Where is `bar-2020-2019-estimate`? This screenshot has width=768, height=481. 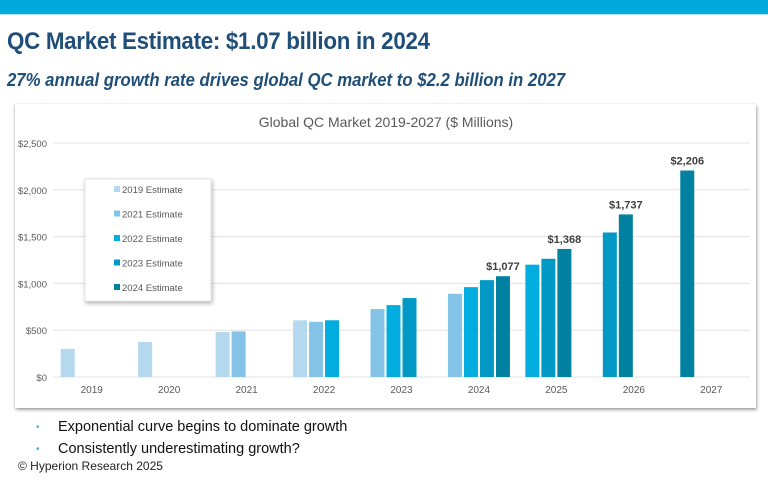
bar-2020-2019-estimate is located at coordinates (145, 359).